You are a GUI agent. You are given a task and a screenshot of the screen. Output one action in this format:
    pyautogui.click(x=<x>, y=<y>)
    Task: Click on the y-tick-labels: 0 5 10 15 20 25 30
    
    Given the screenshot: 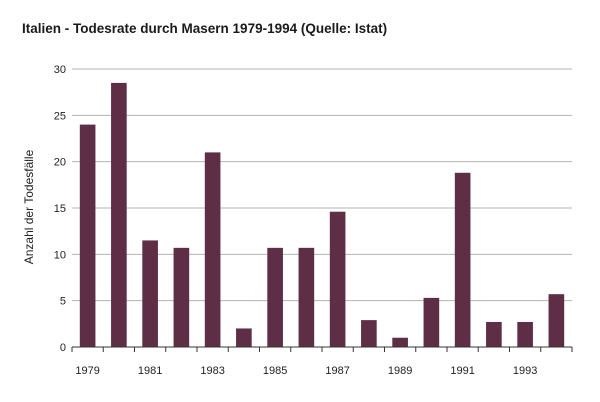 What is the action you would take?
    pyautogui.click(x=60, y=209)
    